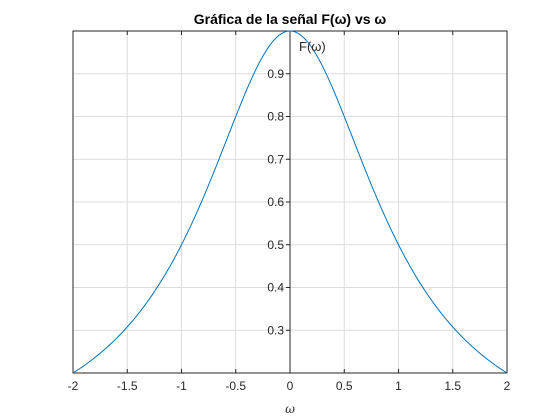 This screenshot has width=560, height=420. What do you see at coordinates (398, 386) in the screenshot?
I see `x-tick-label: 1` at bounding box center [398, 386].